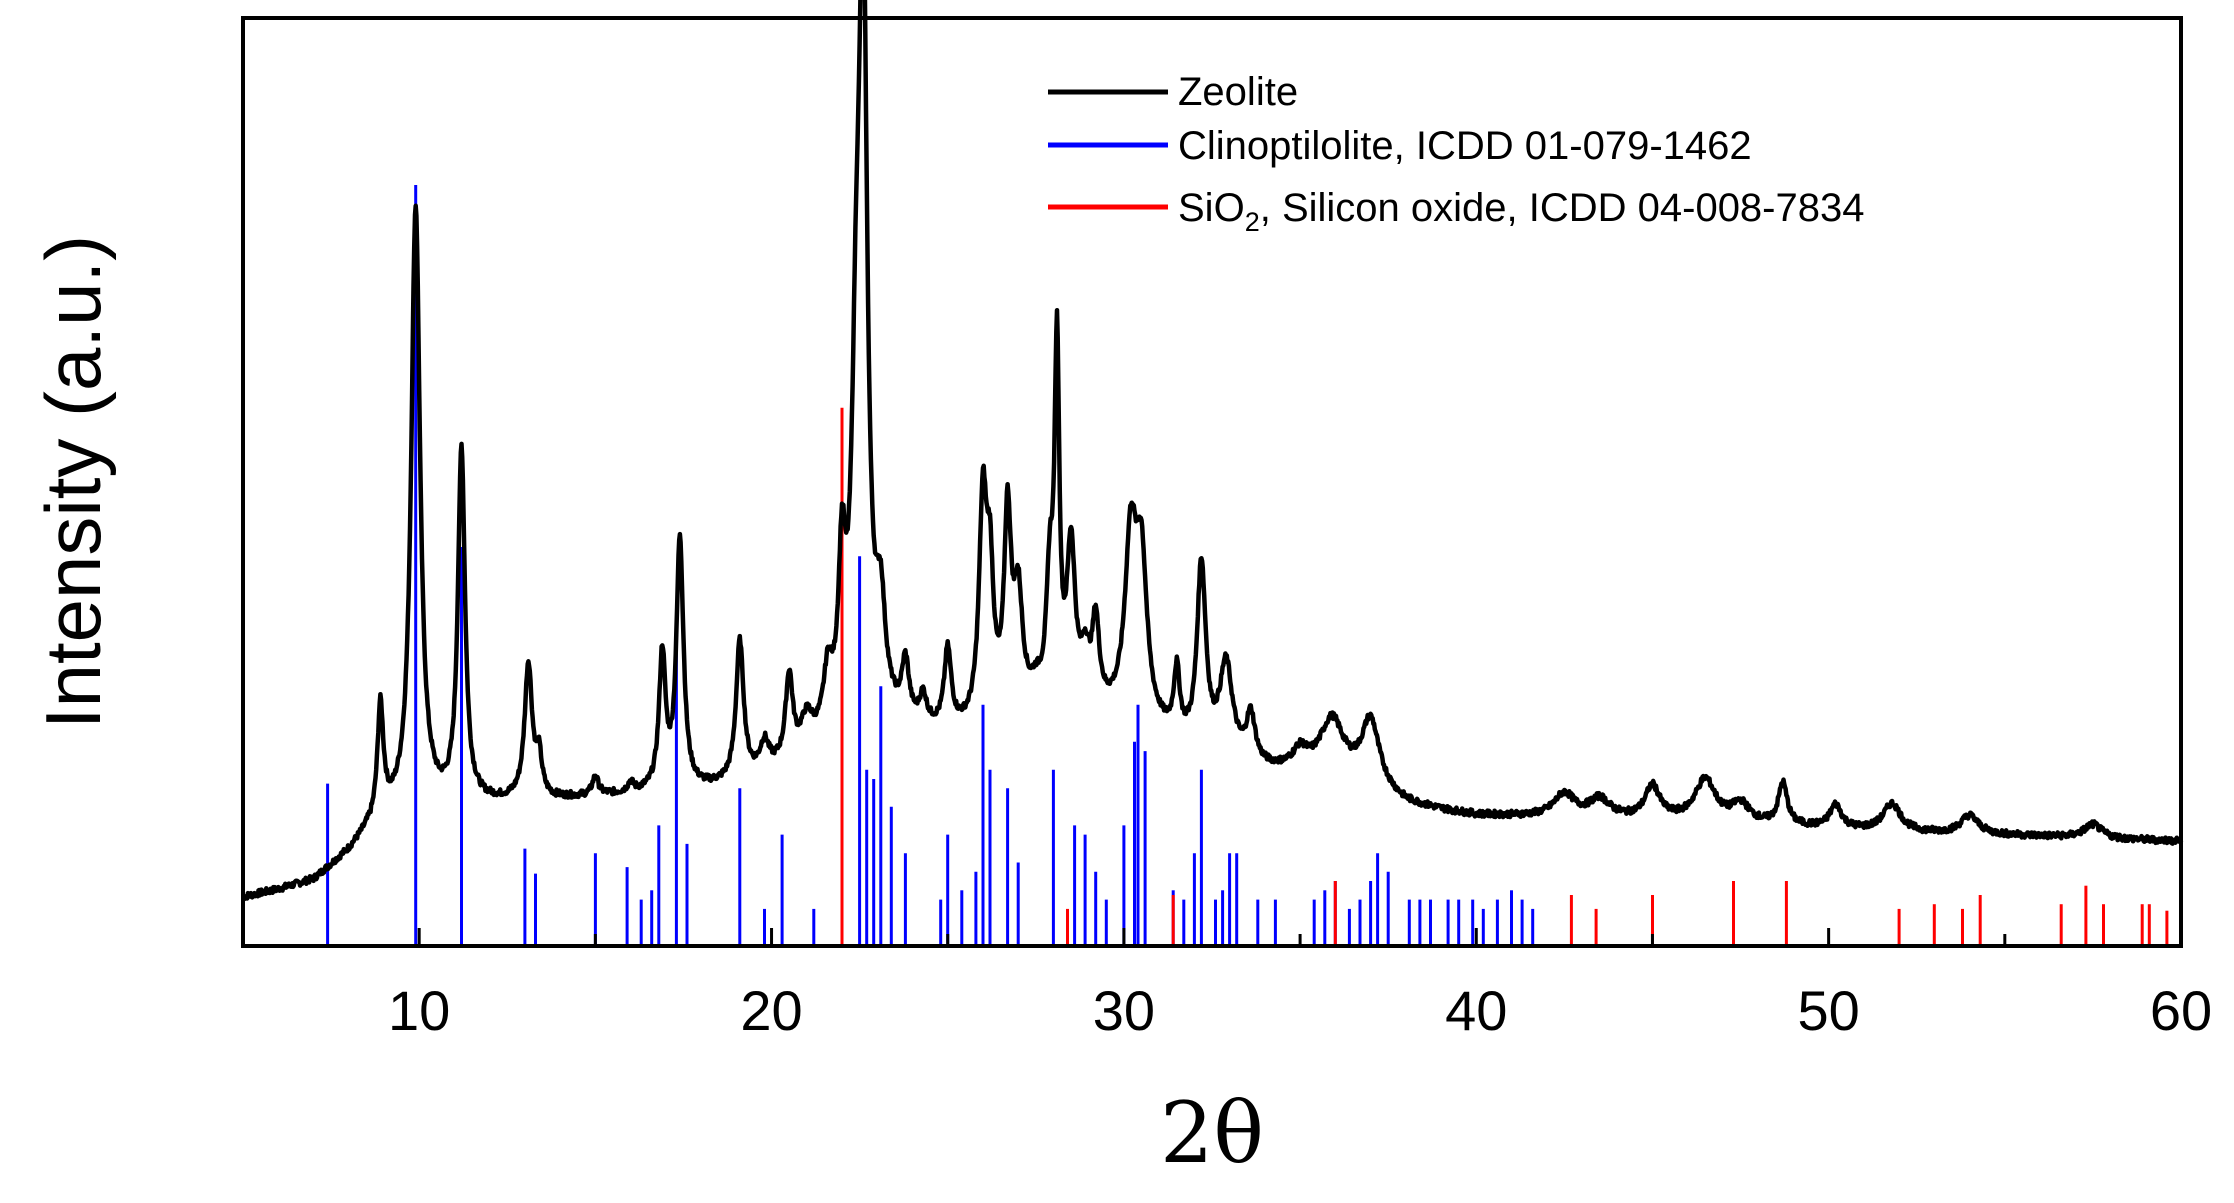  Describe the element at coordinates (1476, 1010) in the screenshot. I see `x-tick-label: 40` at that location.